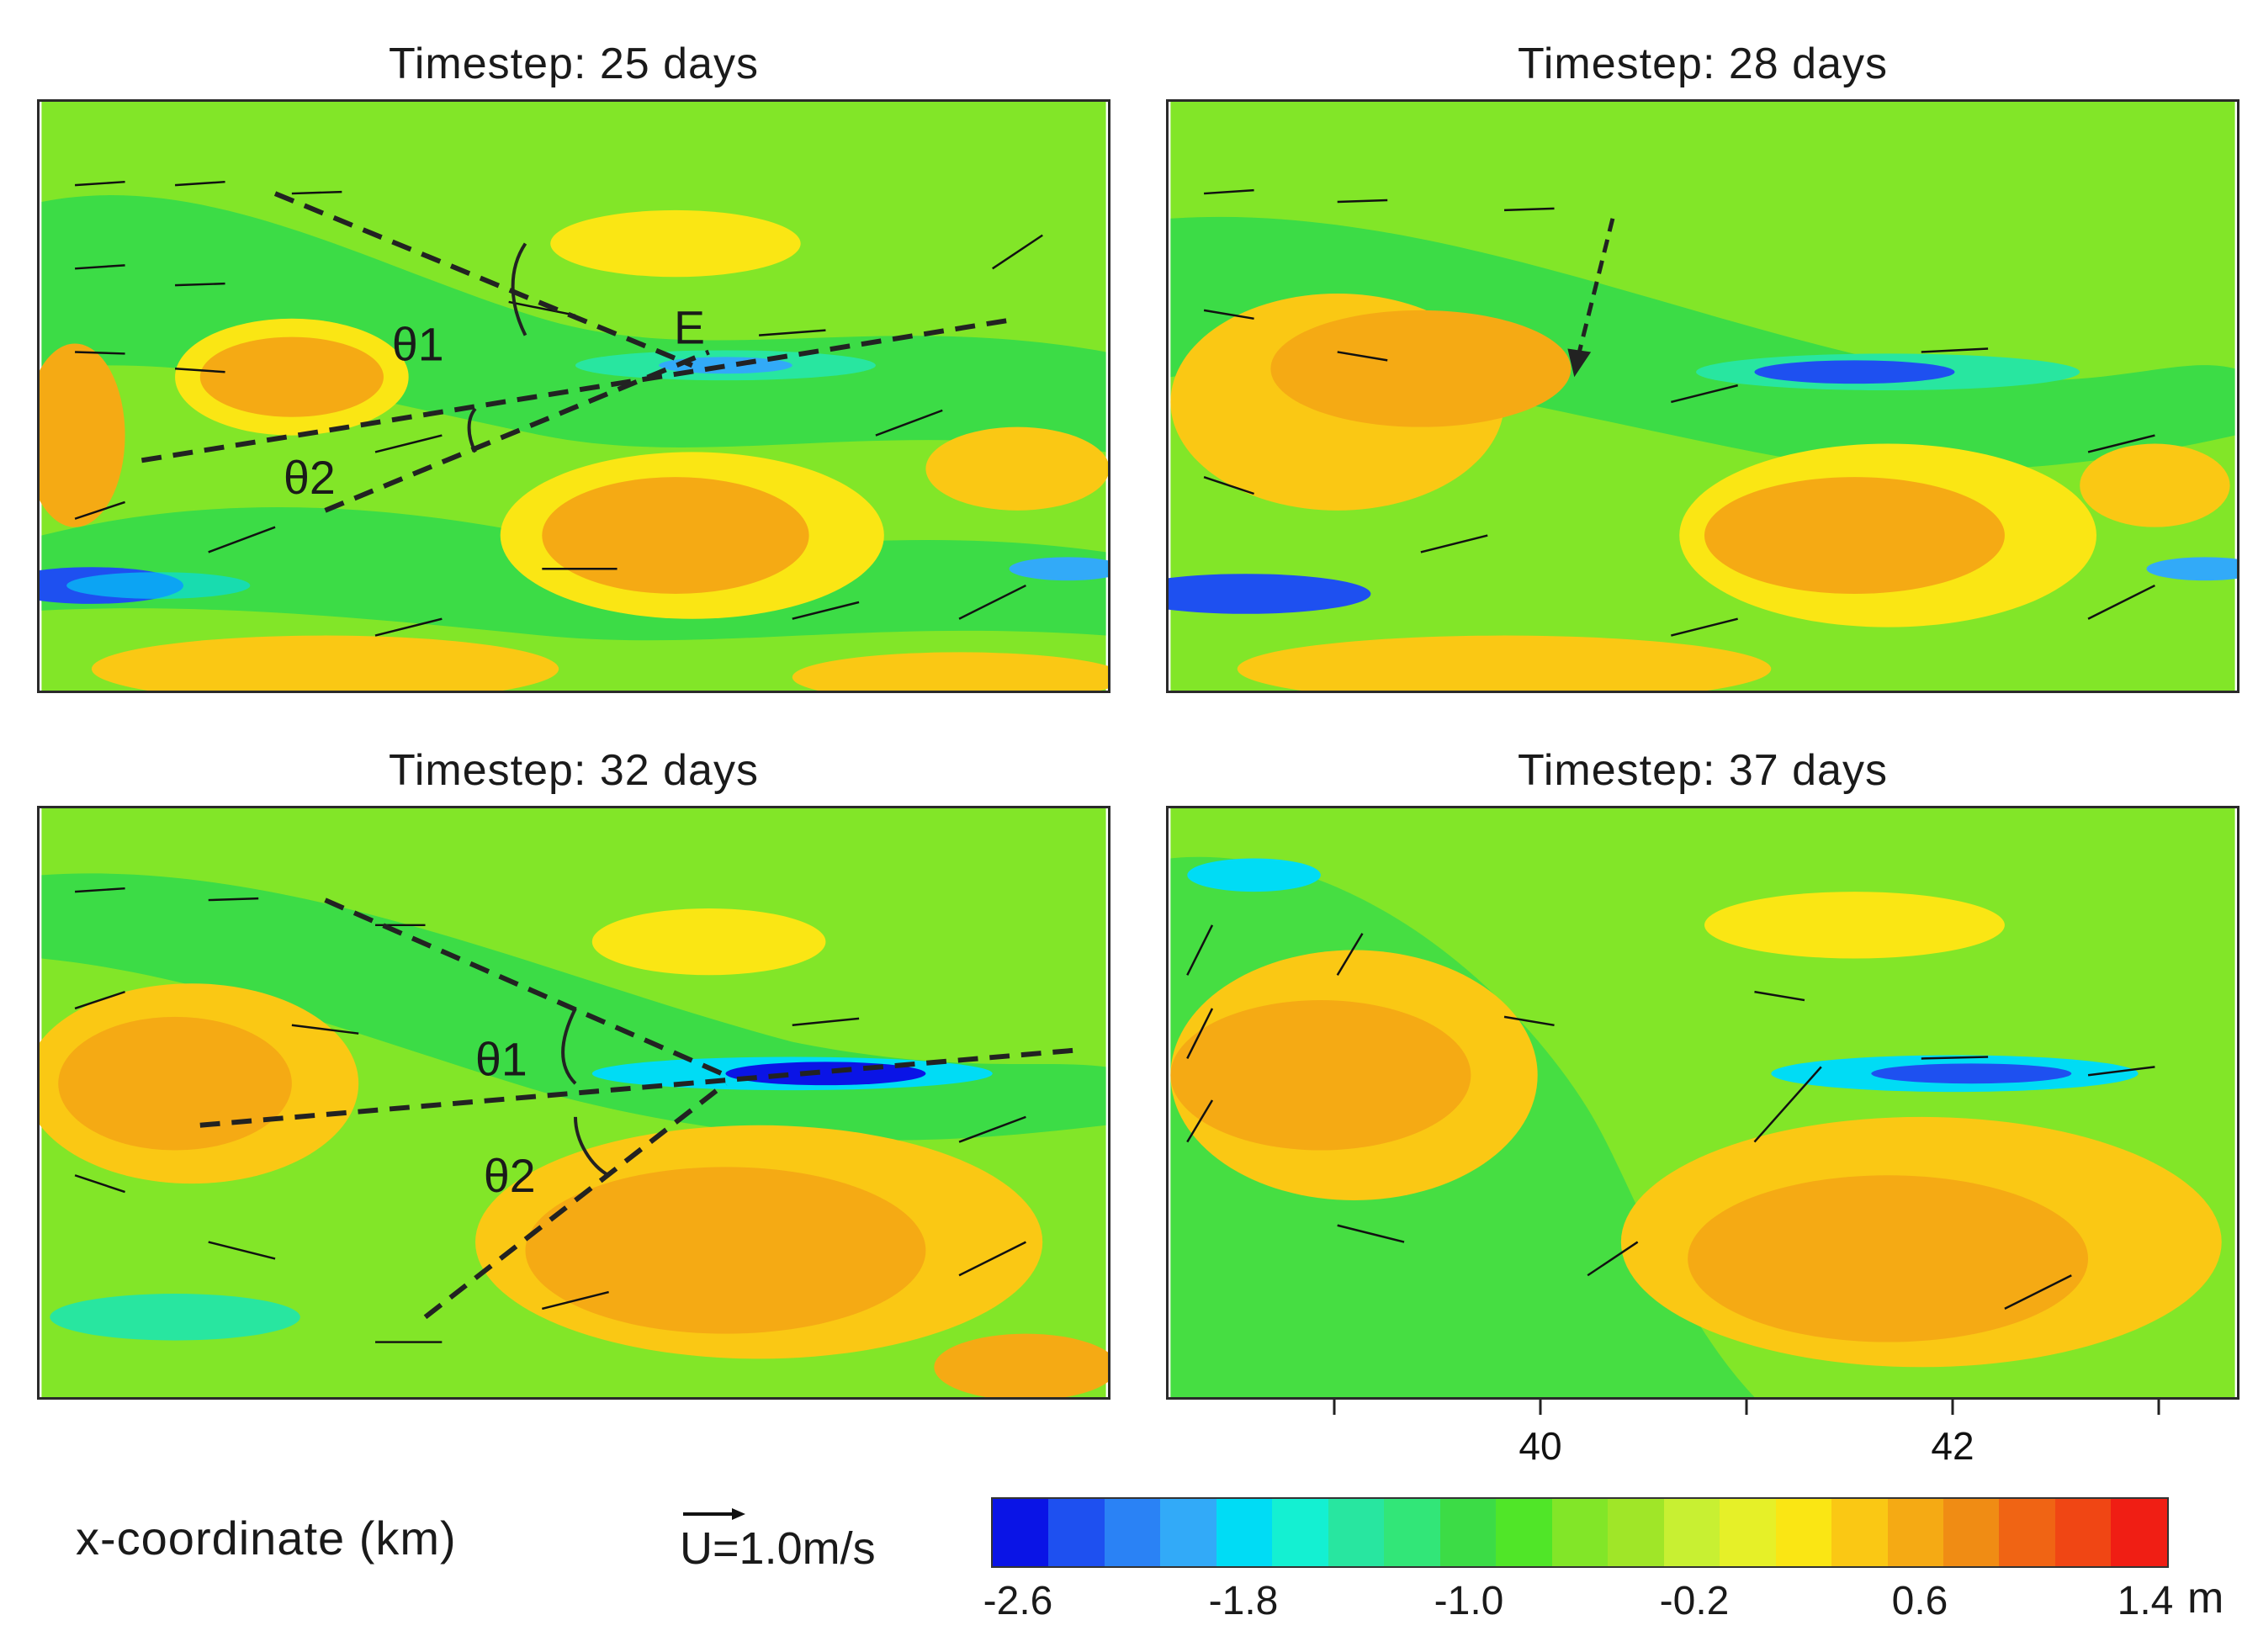 Image resolution: width=2258 pixels, height=1652 pixels. Describe the element at coordinates (1469, 1601) in the screenshot. I see `colorbar-tick-label: -1.0` at that location.